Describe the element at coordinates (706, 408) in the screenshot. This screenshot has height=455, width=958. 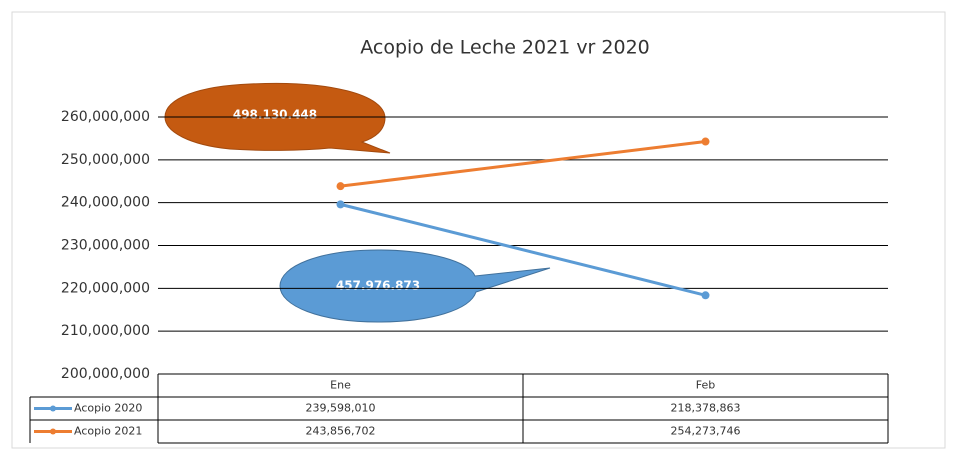
I see `table-value: 218,378,863` at that location.